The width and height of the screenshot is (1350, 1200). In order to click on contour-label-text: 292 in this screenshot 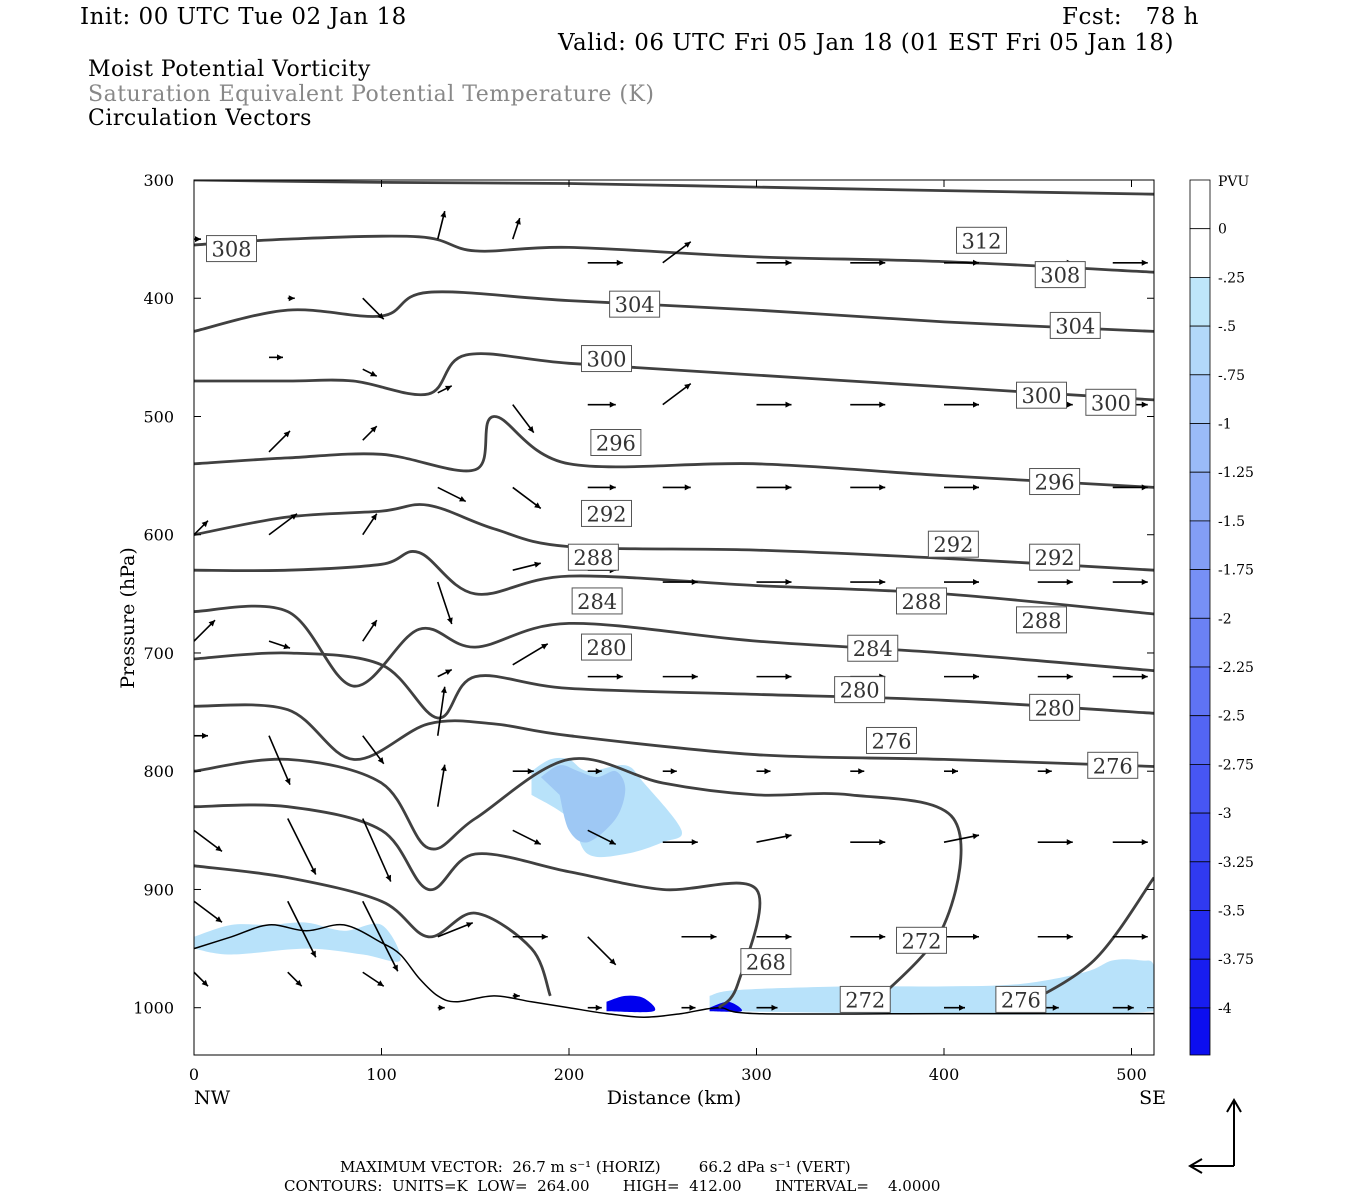, I will do `click(953, 545)`.